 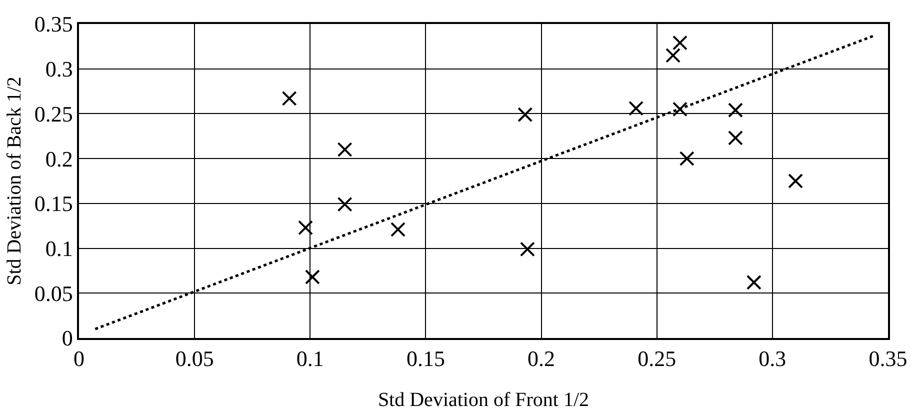 What do you see at coordinates (310, 359) in the screenshot?
I see `x-tick-label: 0.1` at bounding box center [310, 359].